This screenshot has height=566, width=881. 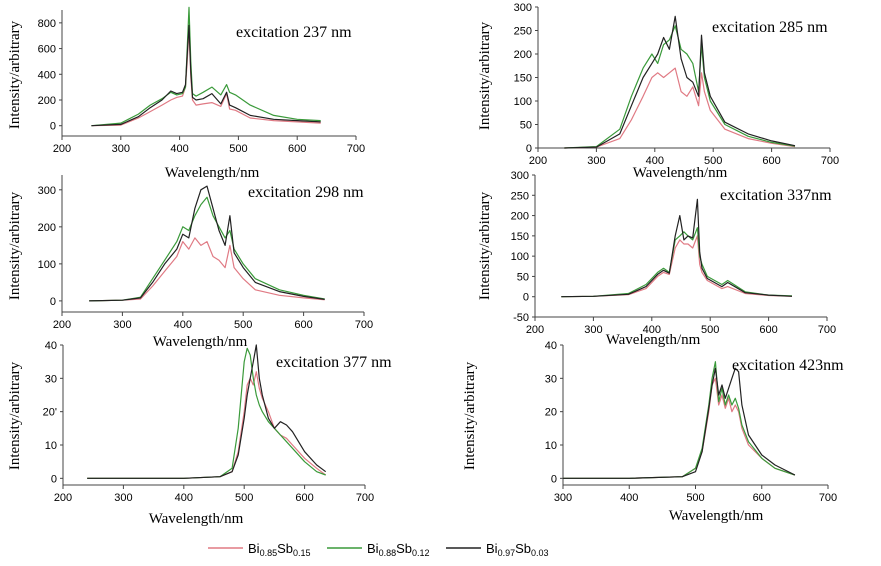 I want to click on y-tick-label: 300, so click(x=523, y=8).